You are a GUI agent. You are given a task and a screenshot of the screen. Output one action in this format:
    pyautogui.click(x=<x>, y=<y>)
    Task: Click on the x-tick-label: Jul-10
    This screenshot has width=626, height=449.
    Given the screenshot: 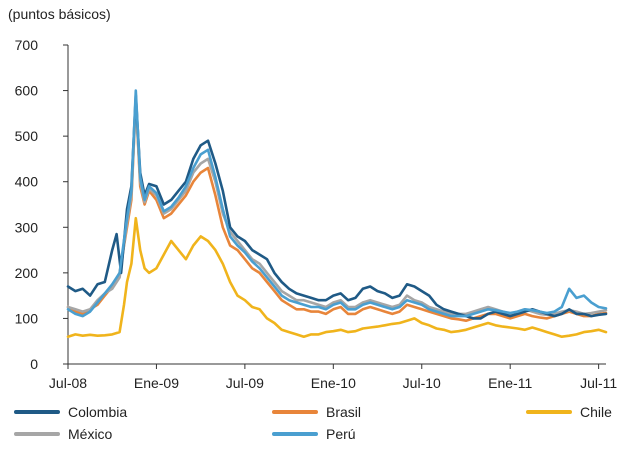 What is the action you would take?
    pyautogui.click(x=422, y=383)
    